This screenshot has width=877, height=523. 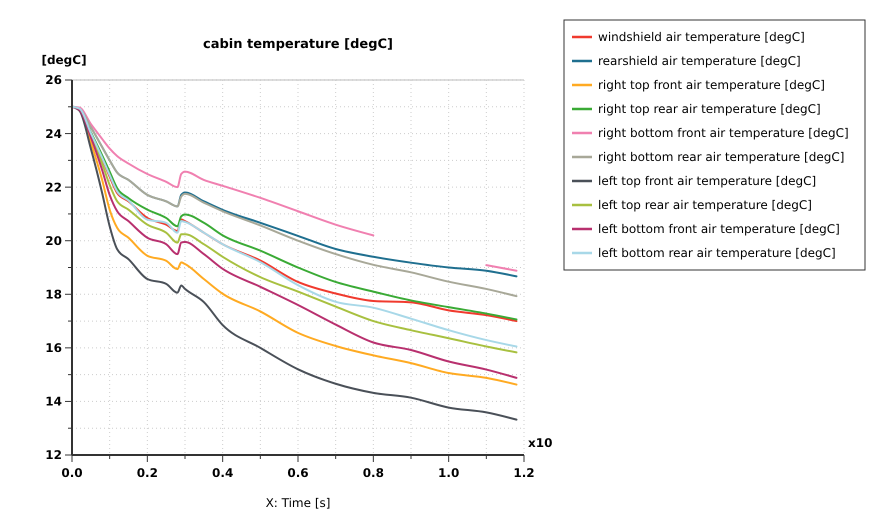 What do you see at coordinates (53, 455) in the screenshot?
I see `y-tick-label: 12` at bounding box center [53, 455].